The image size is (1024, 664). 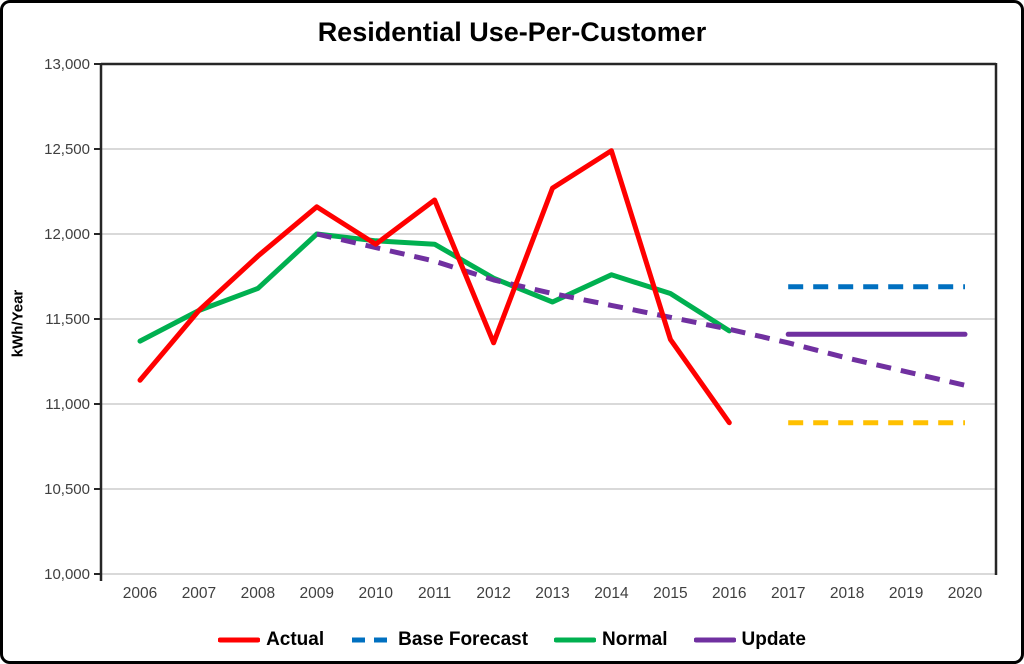 I want to click on legend-item-actual: Actual, so click(x=271, y=640).